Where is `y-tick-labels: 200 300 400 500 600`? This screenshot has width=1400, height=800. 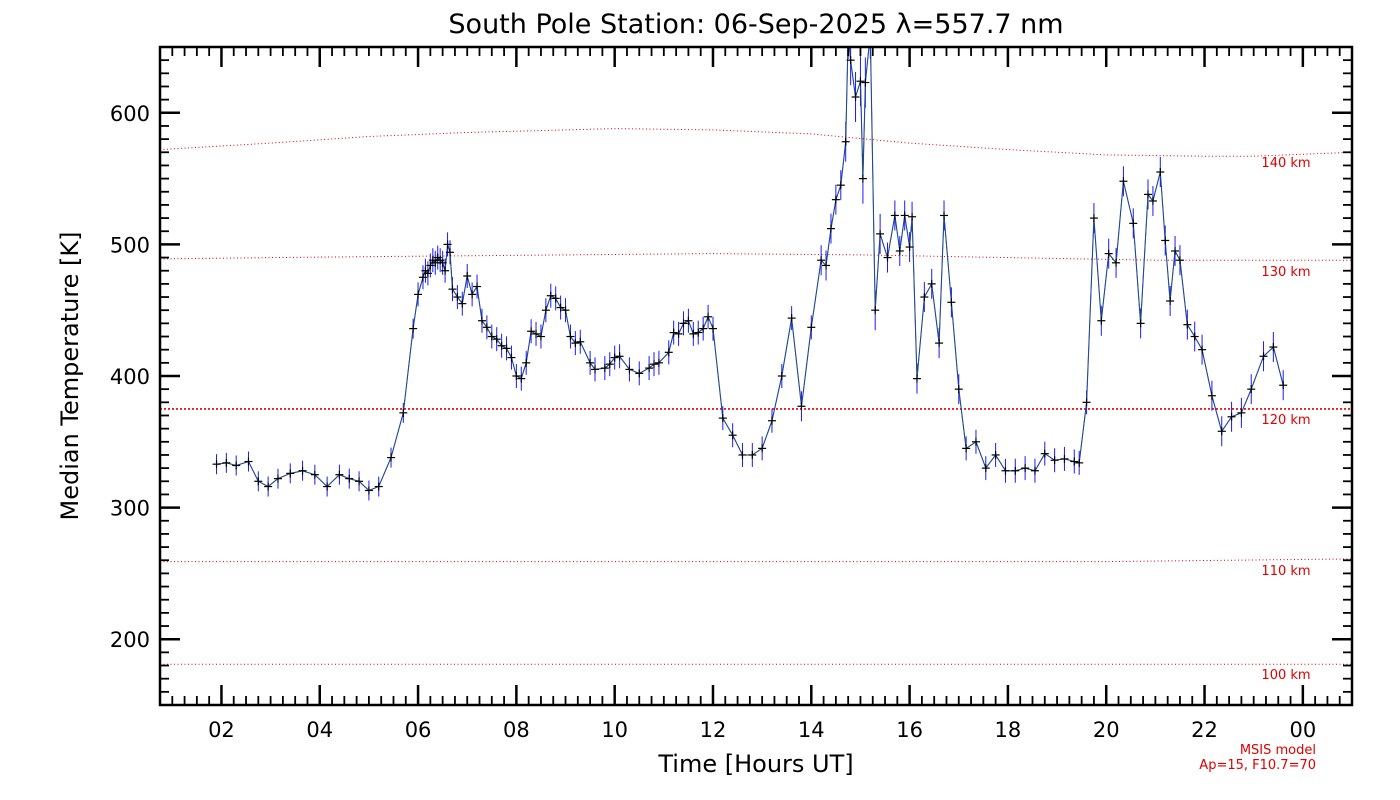
y-tick-labels: 200 300 400 500 600 is located at coordinates (130, 377).